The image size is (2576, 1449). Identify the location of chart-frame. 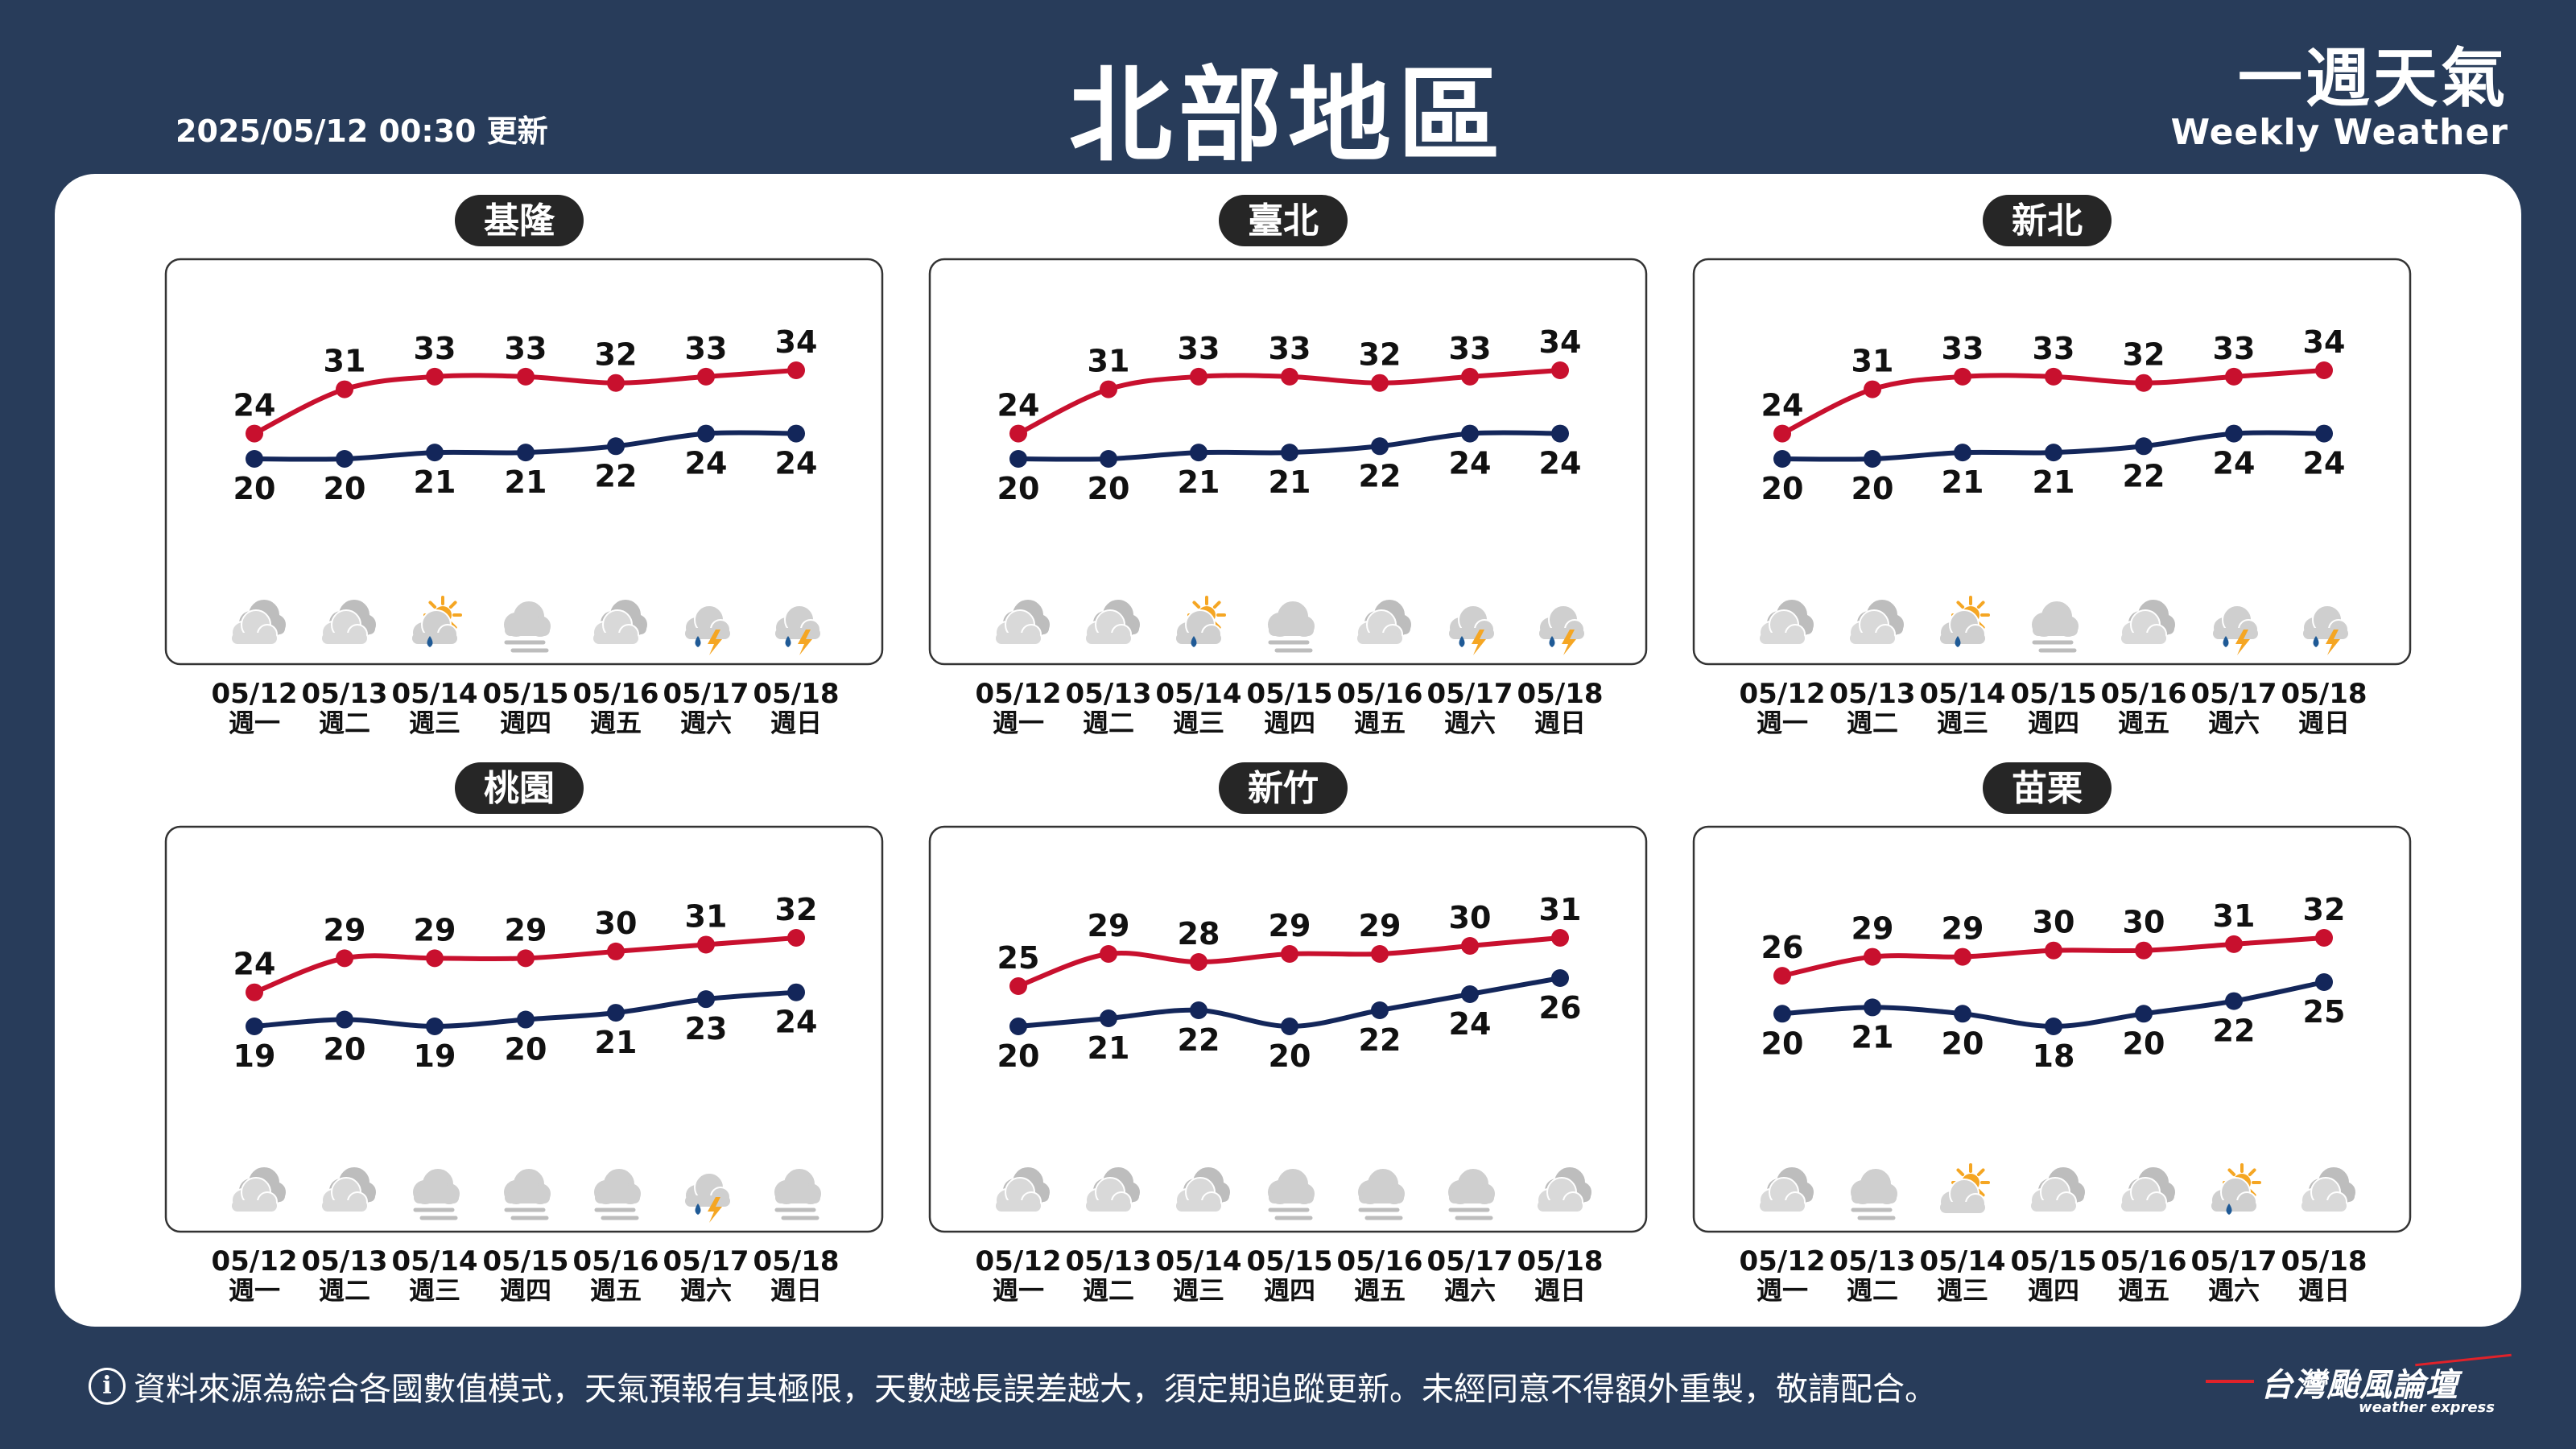
(524, 462).